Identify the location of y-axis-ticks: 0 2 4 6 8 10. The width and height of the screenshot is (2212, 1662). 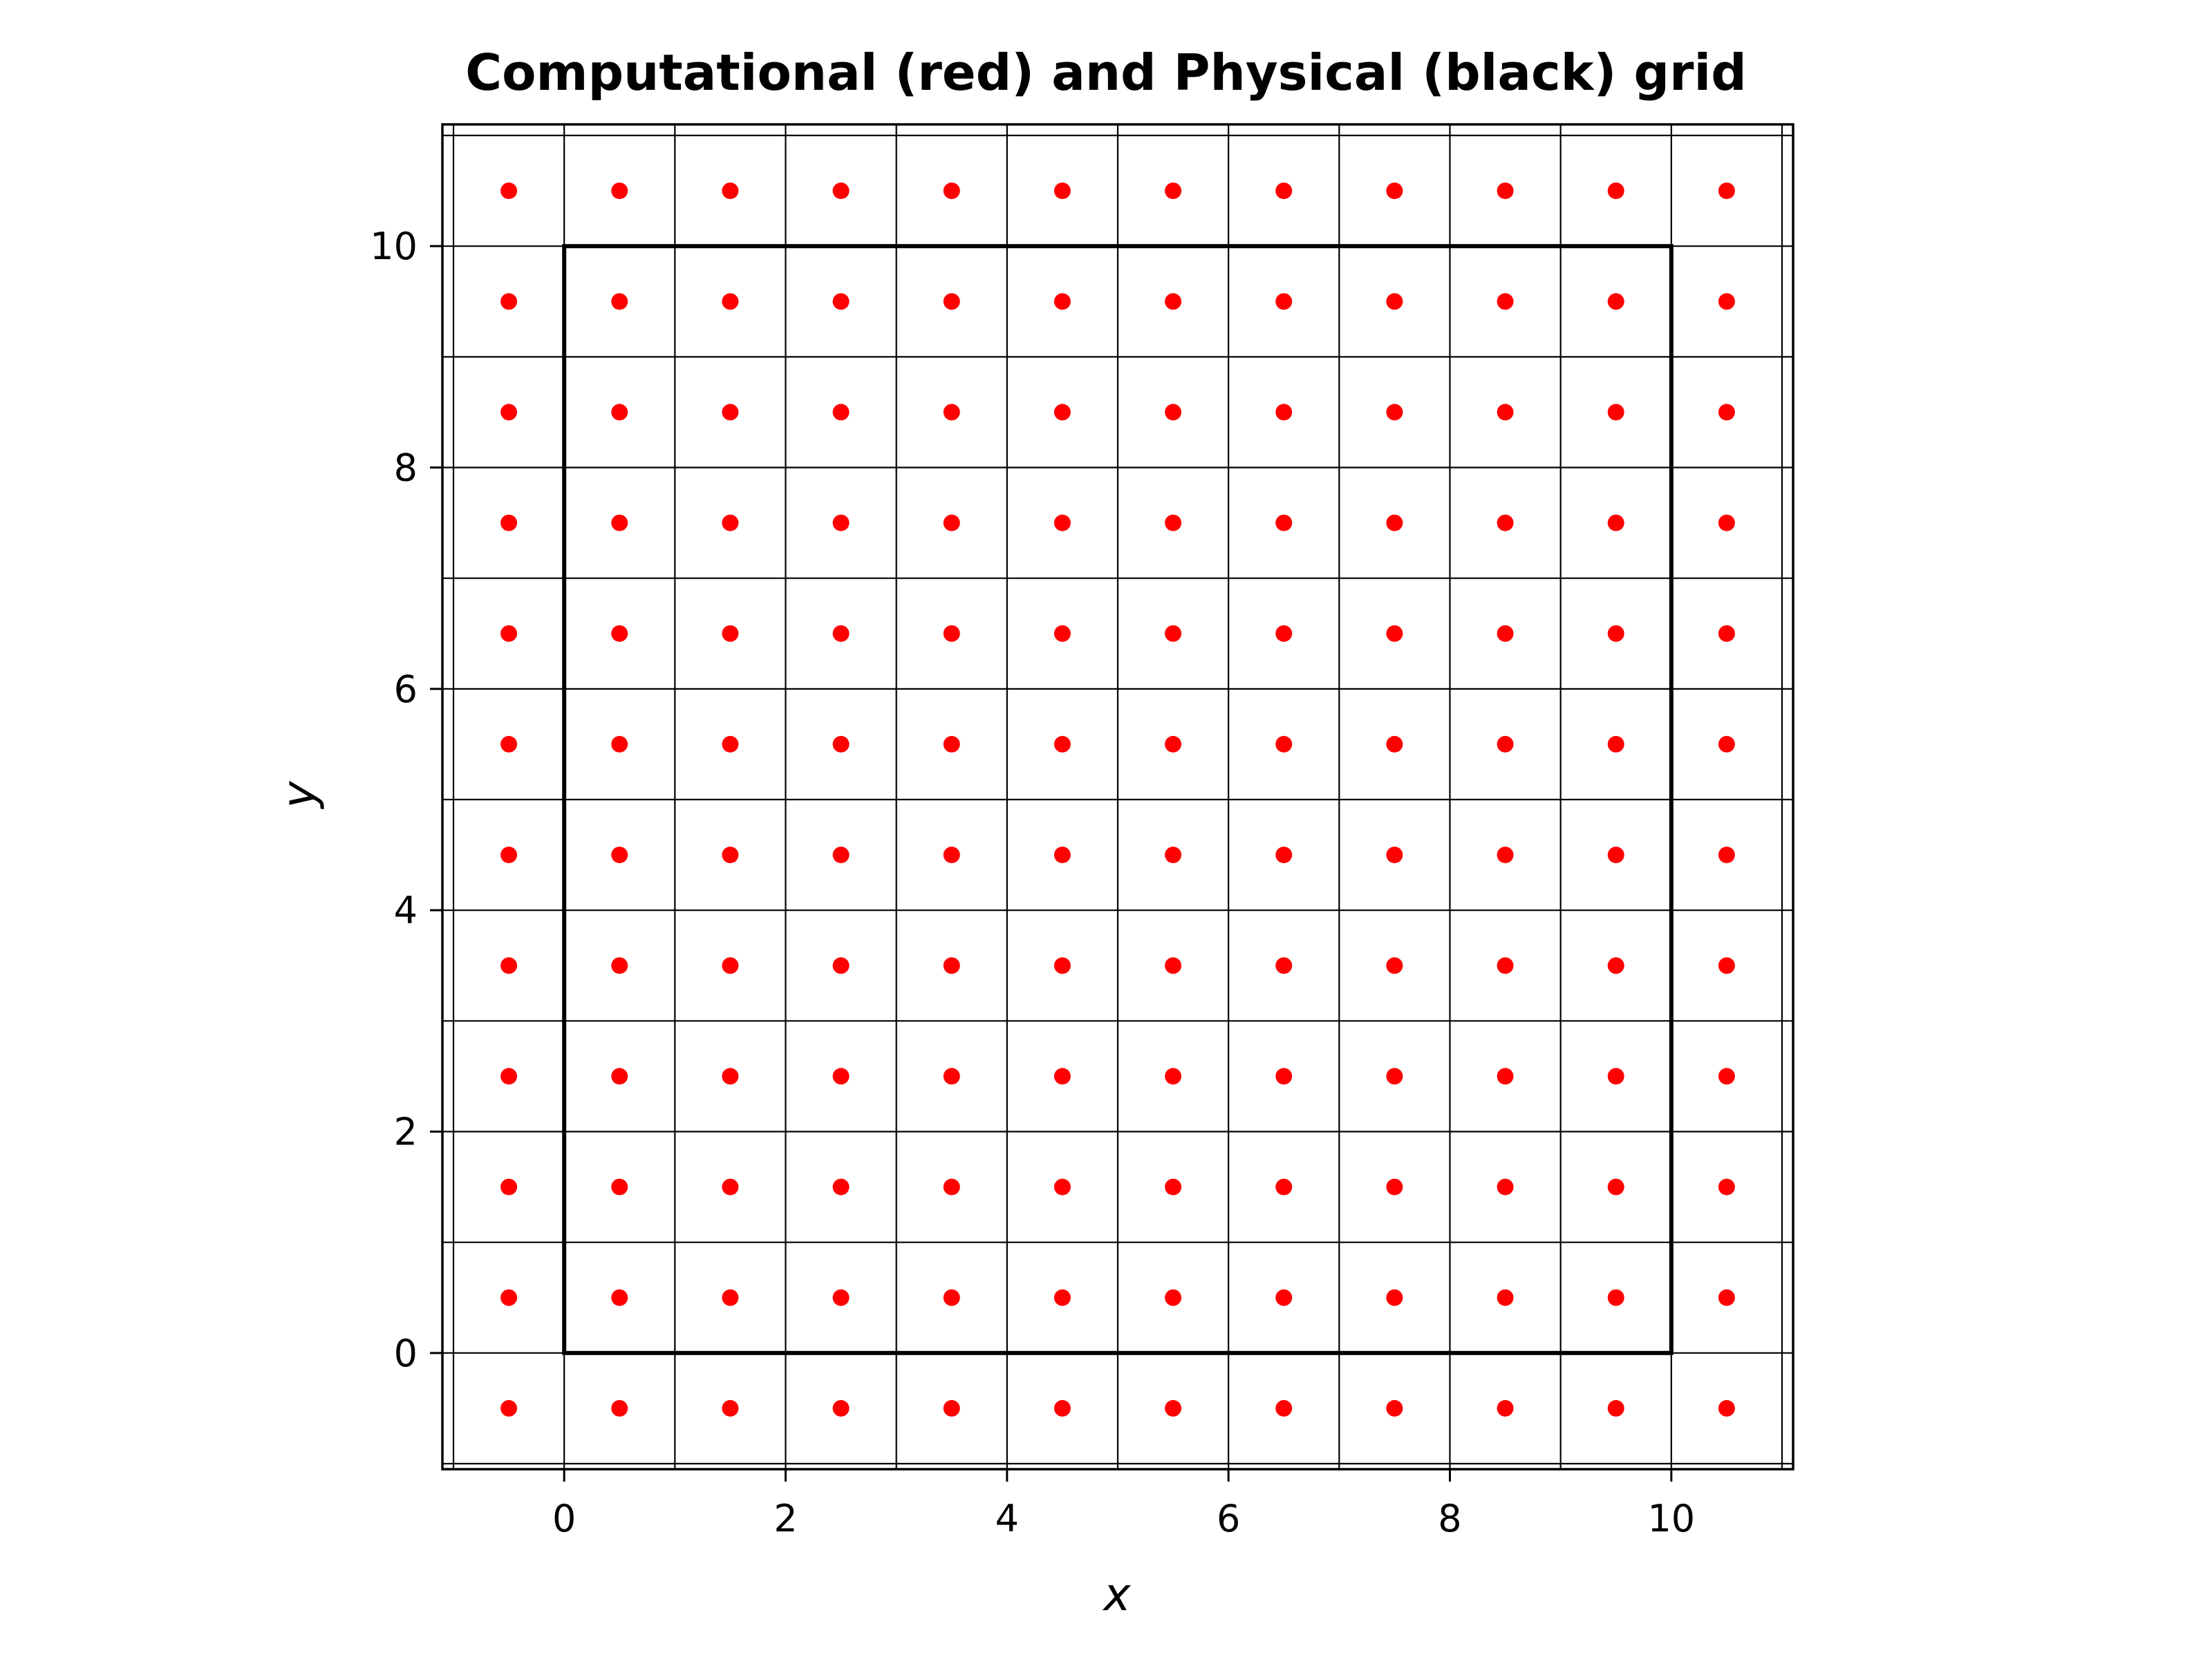
(406, 800).